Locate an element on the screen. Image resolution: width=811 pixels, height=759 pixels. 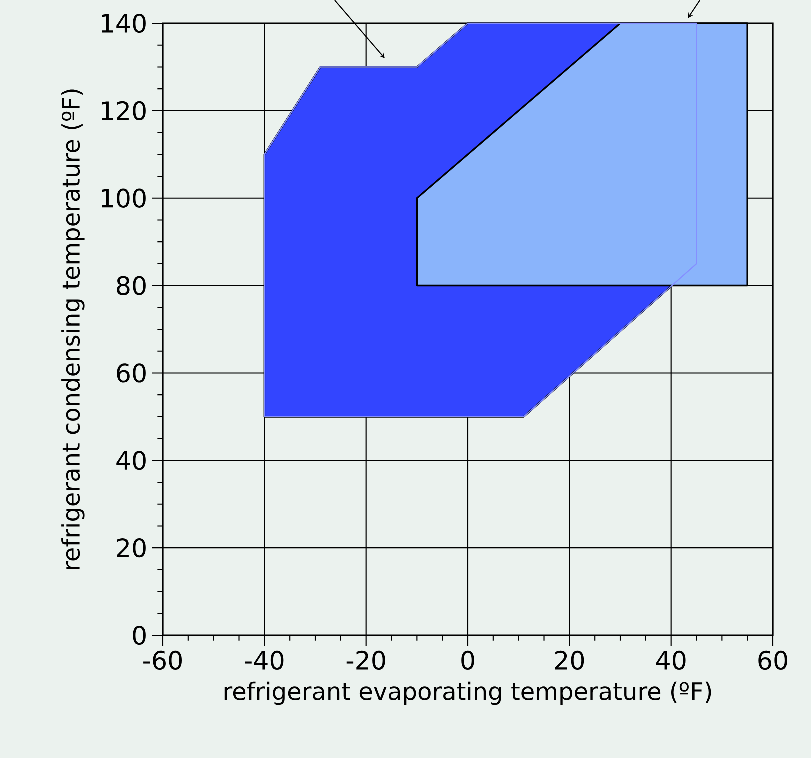
x-tick-label: 0 is located at coordinates (468, 660).